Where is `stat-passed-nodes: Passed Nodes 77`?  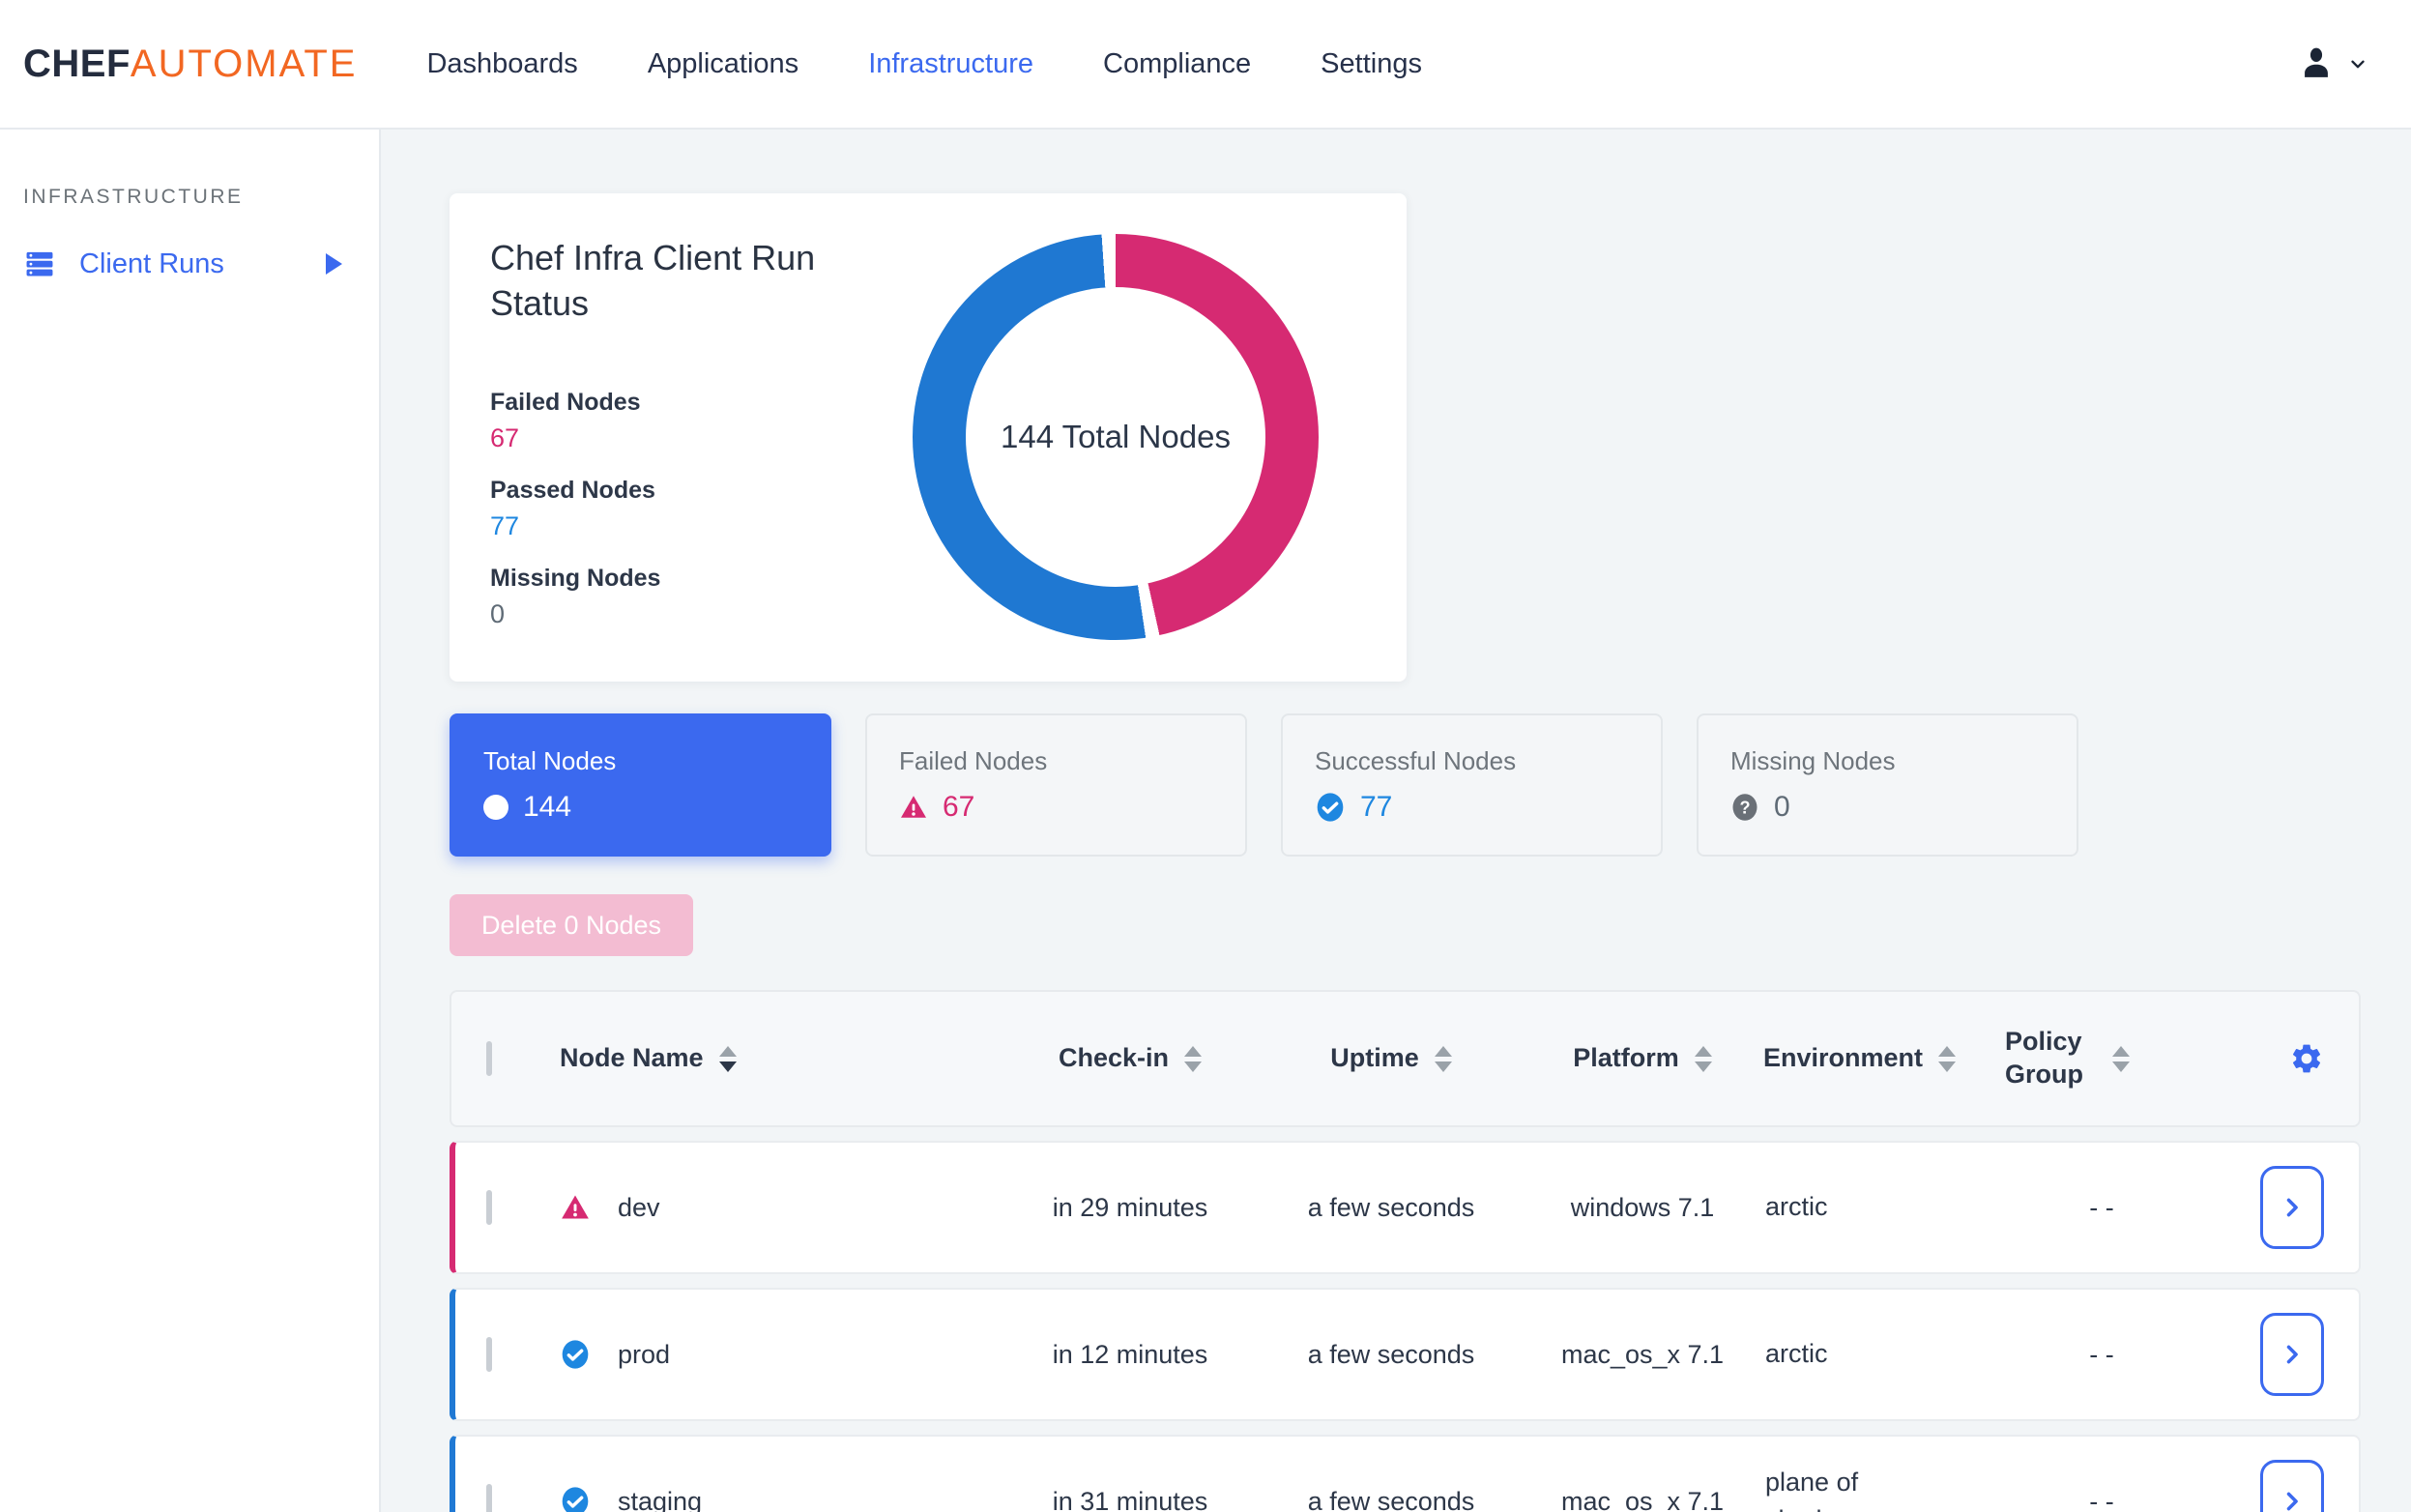
stat-passed-nodes: Passed Nodes 77 is located at coordinates (688, 509).